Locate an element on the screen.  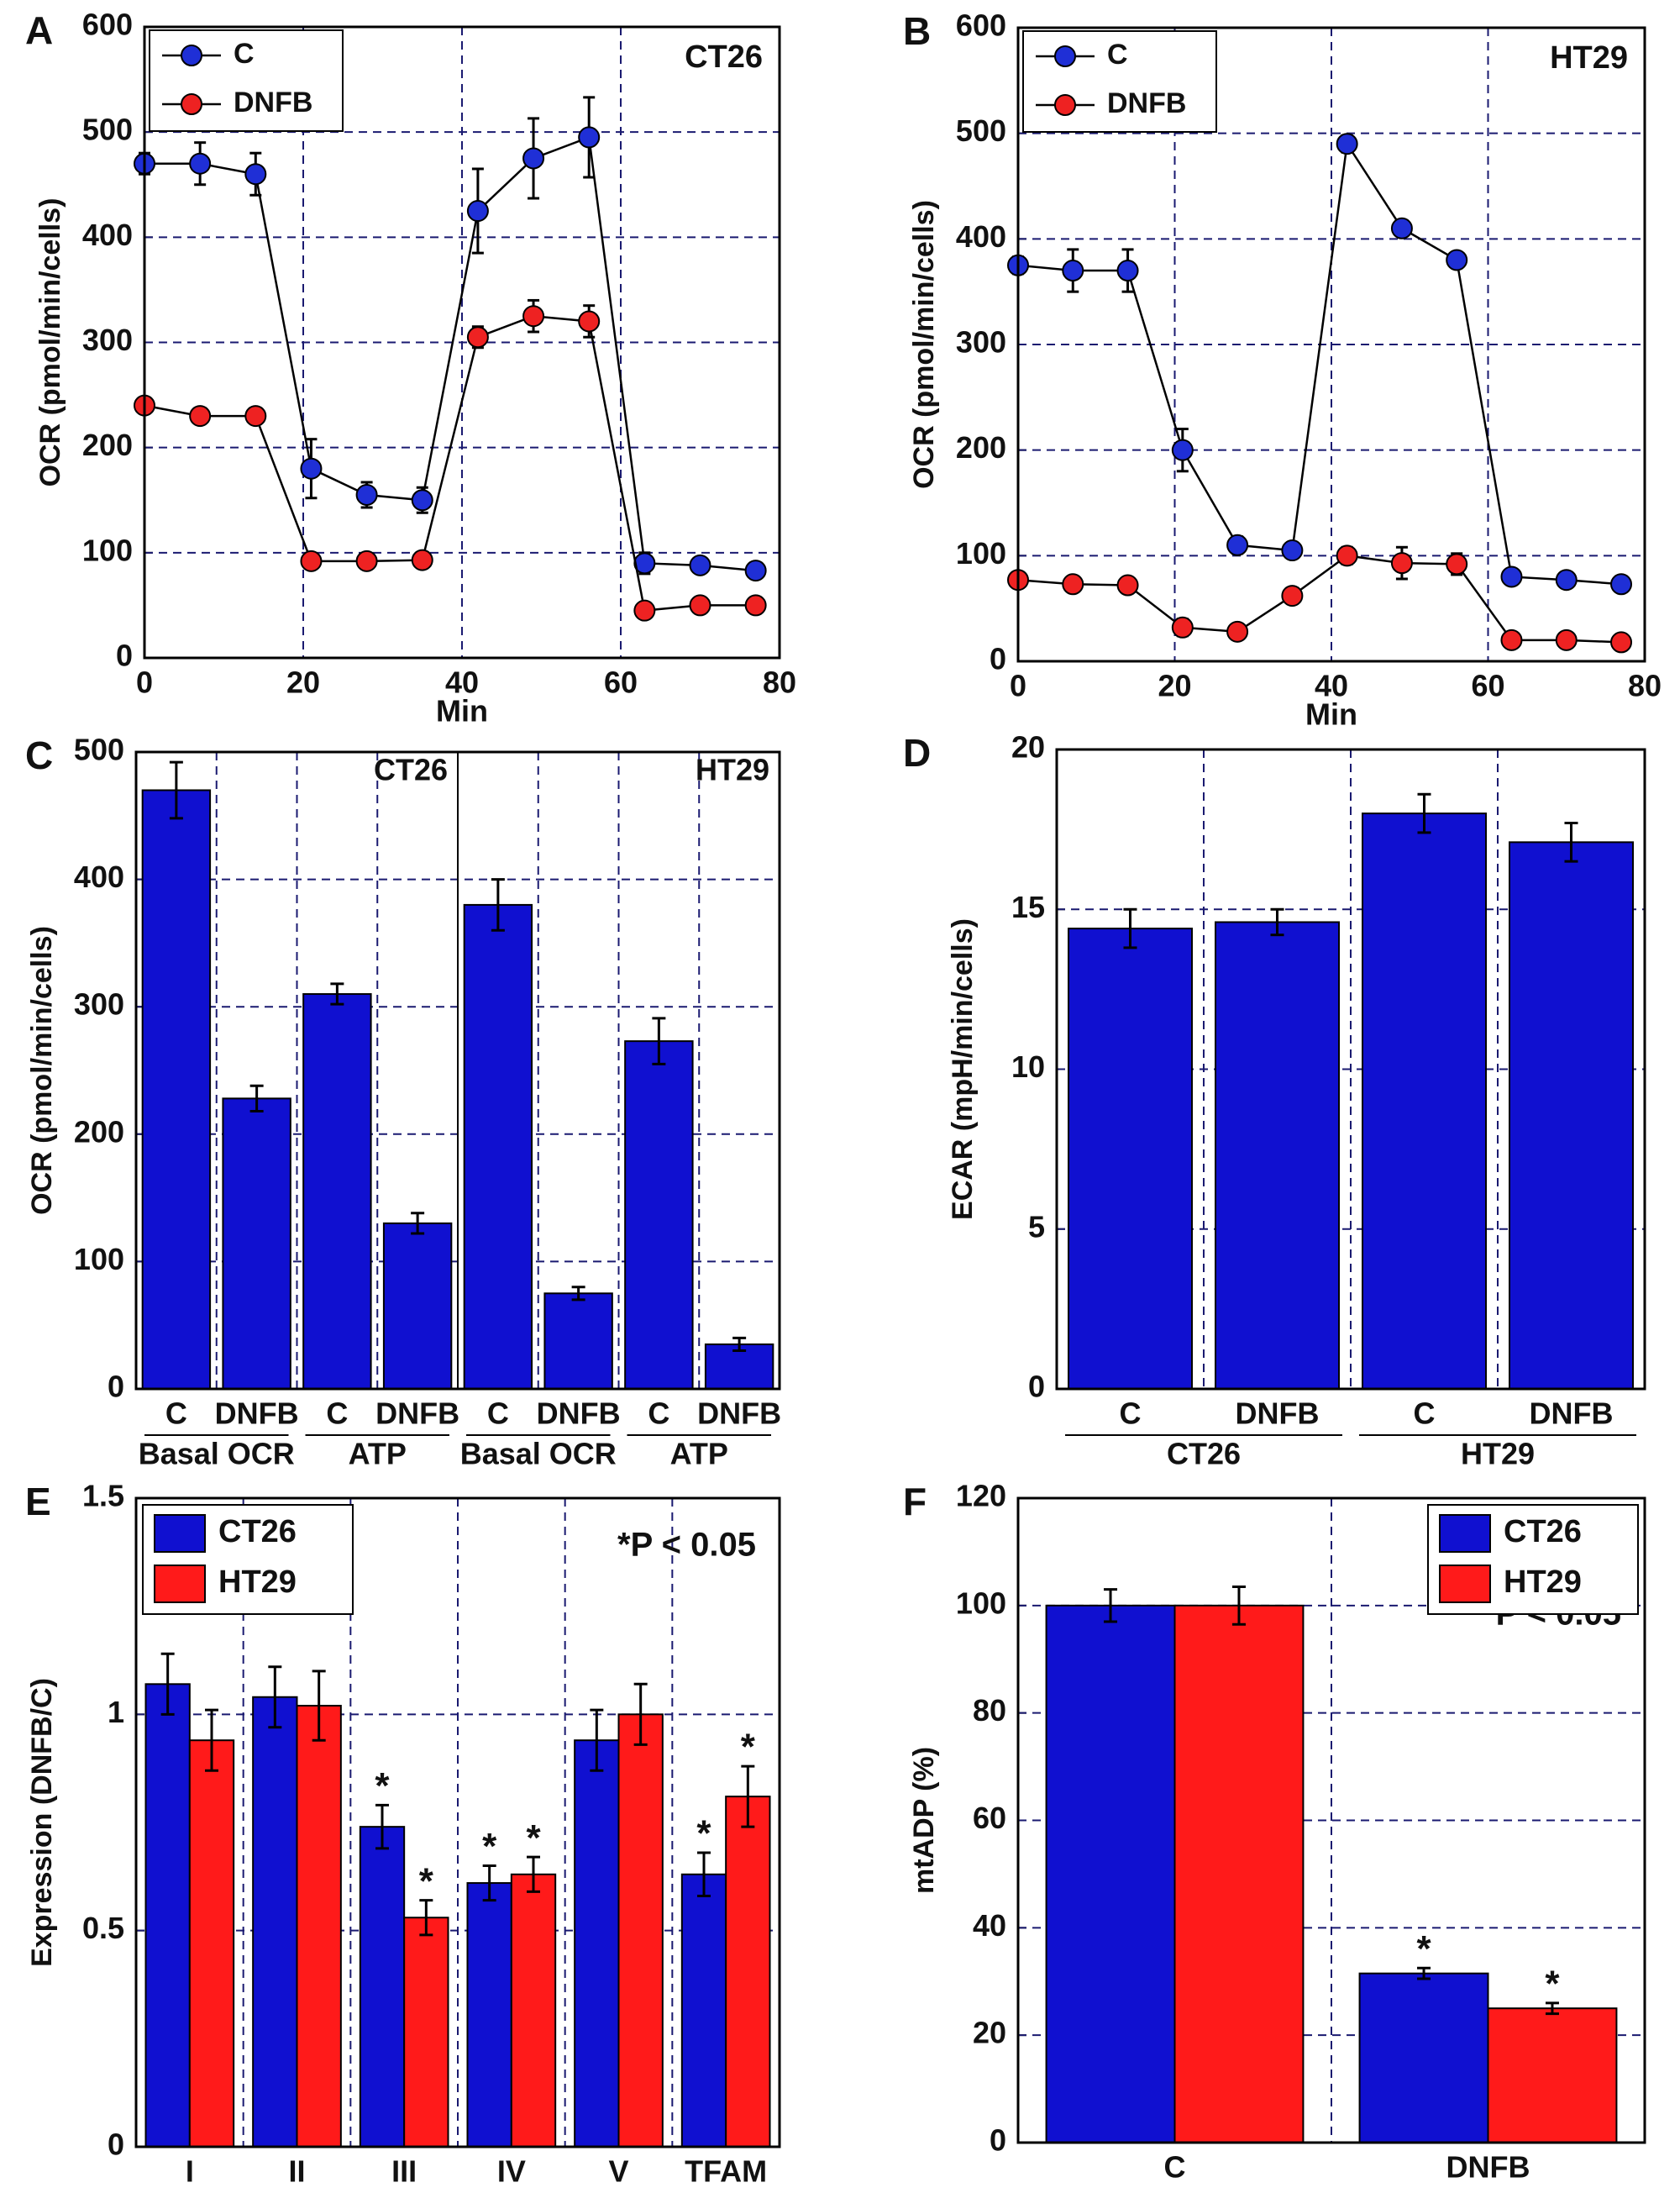
legend: C DNFB is located at coordinates (246, 81).